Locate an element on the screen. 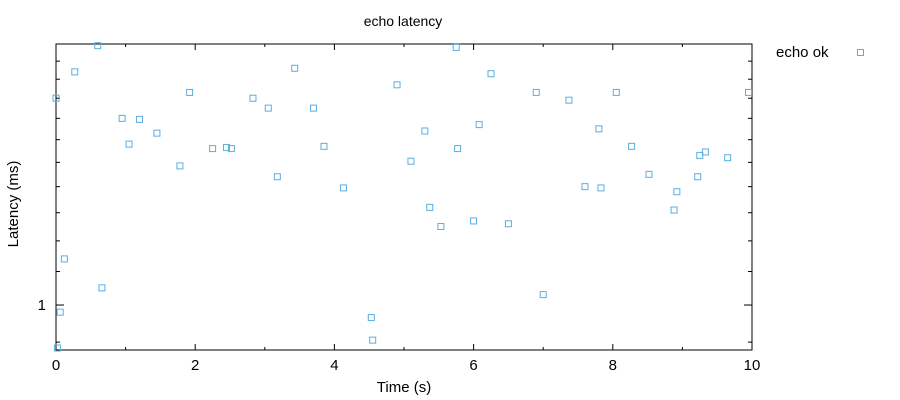  x-tick-label: 8 is located at coordinates (613, 365).